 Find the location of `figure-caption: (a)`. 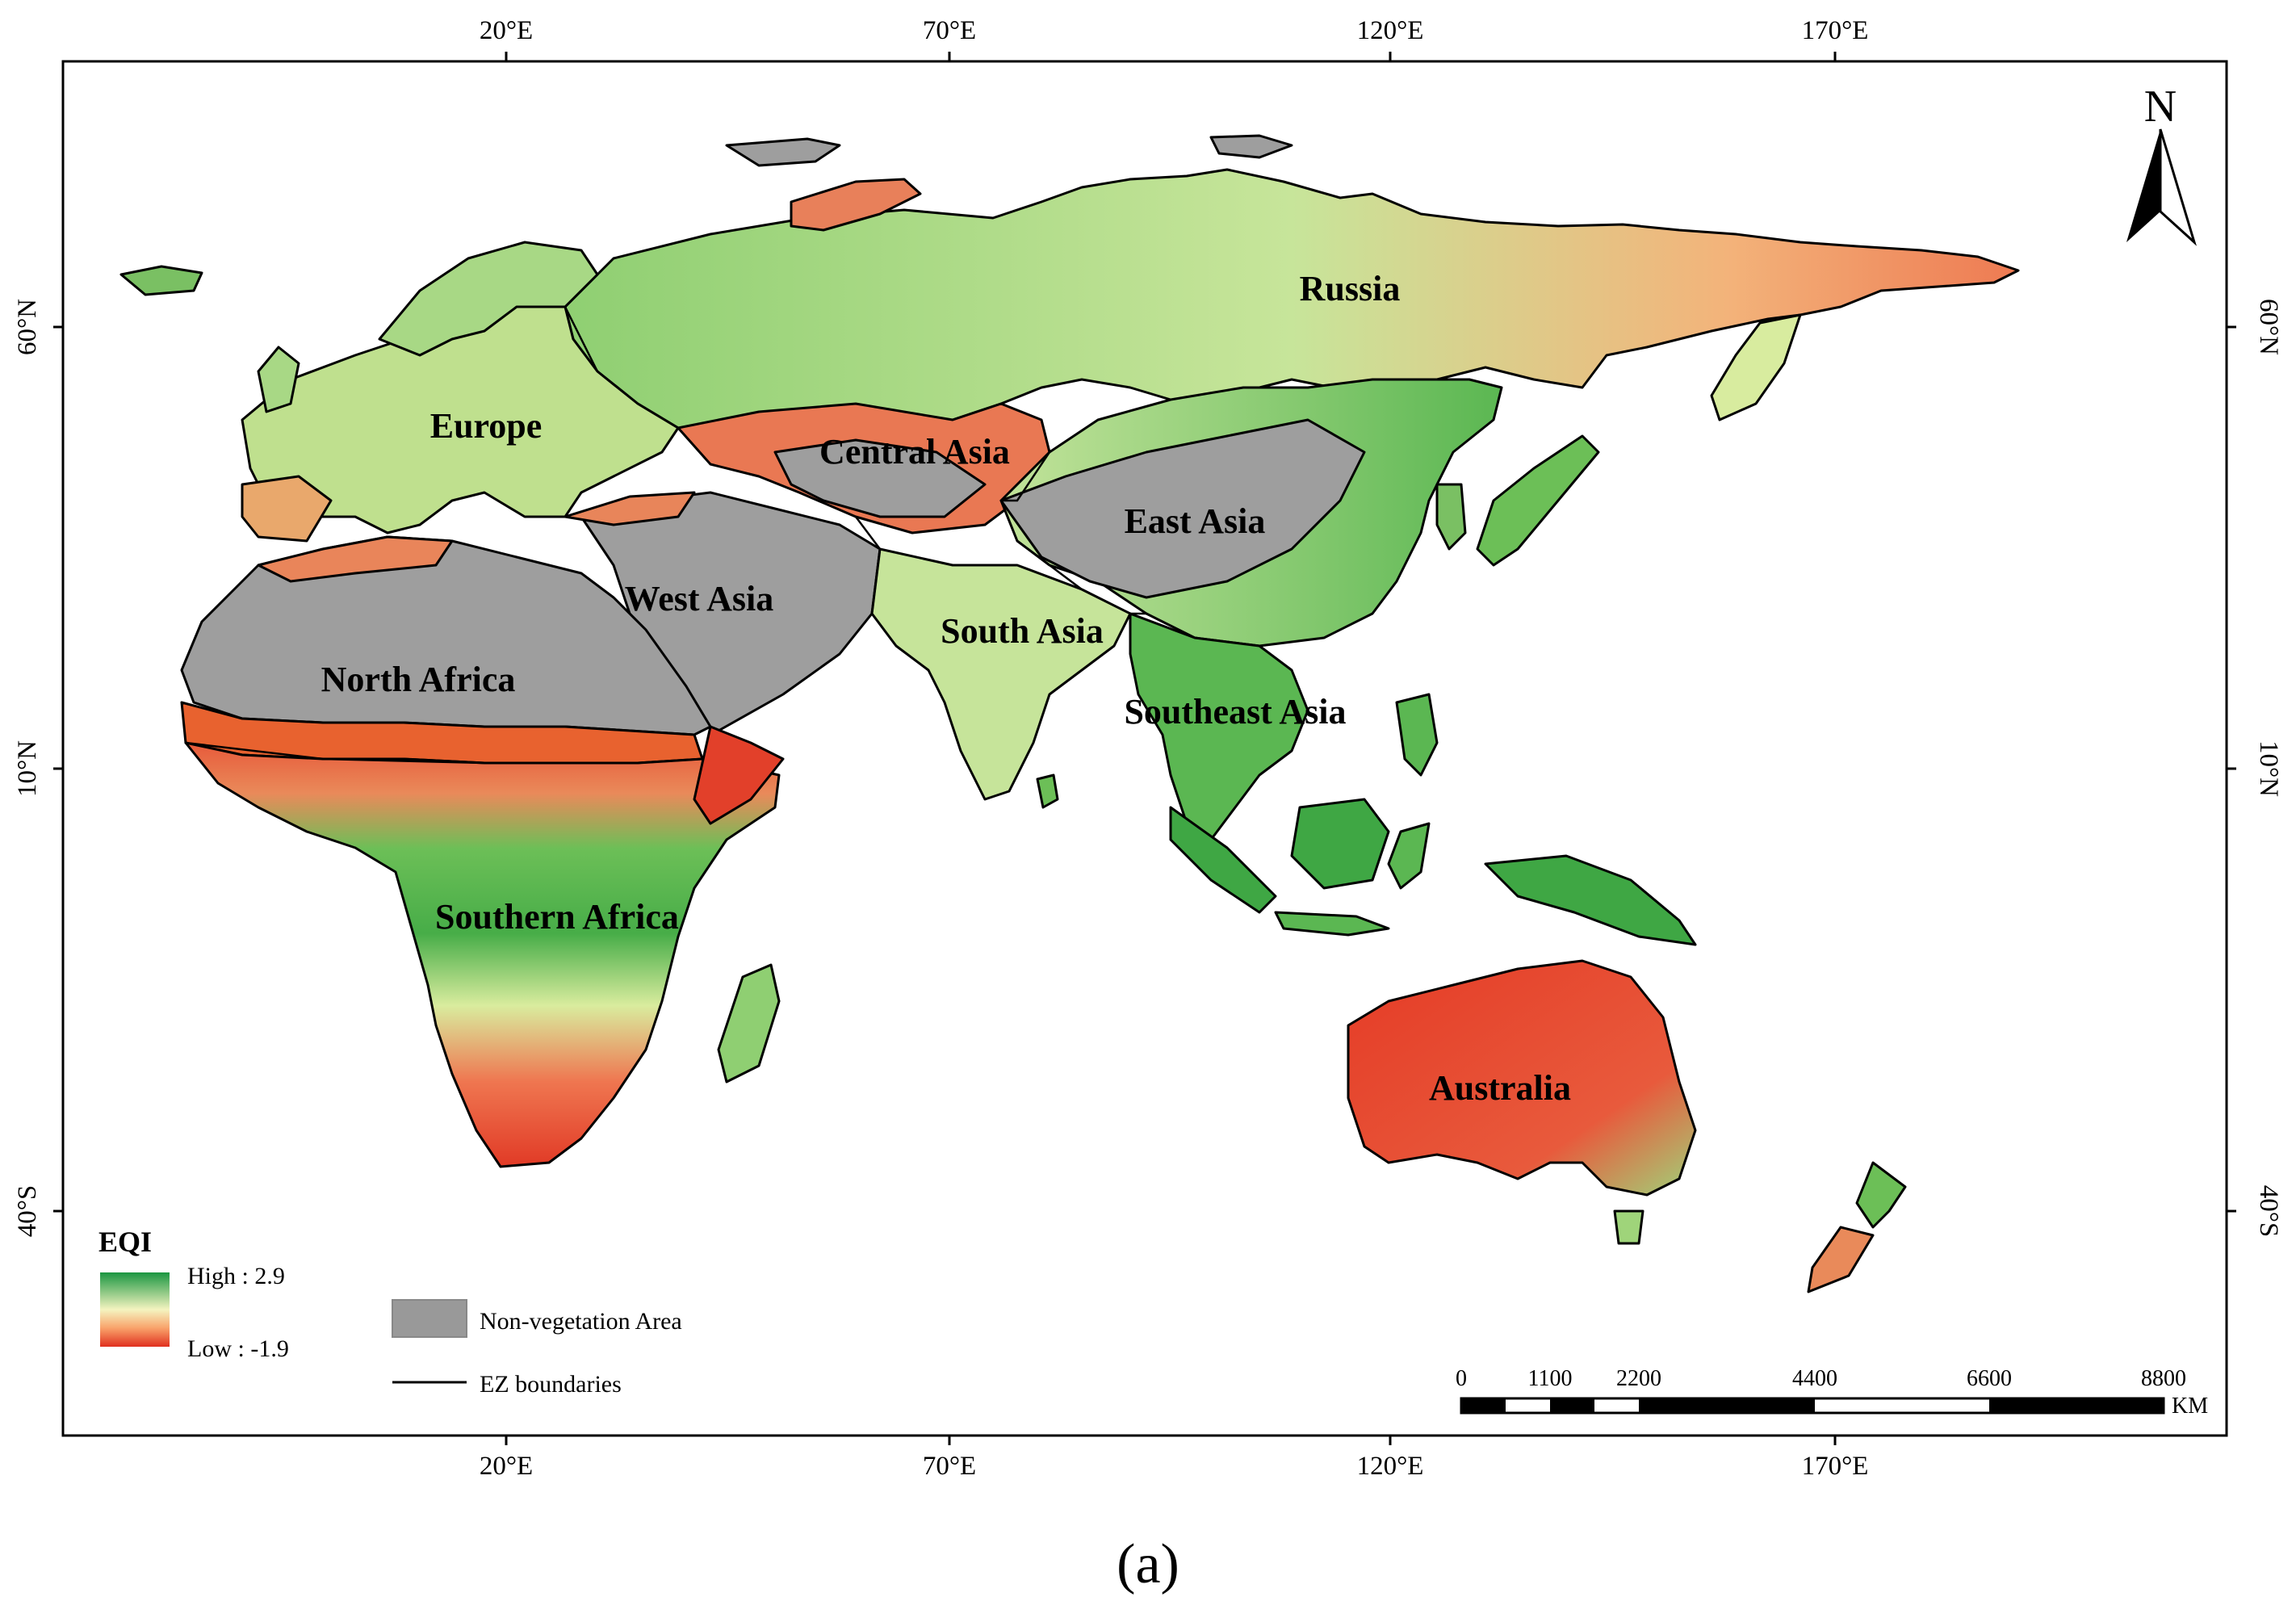

figure-caption: (a) is located at coordinates (1148, 1564).